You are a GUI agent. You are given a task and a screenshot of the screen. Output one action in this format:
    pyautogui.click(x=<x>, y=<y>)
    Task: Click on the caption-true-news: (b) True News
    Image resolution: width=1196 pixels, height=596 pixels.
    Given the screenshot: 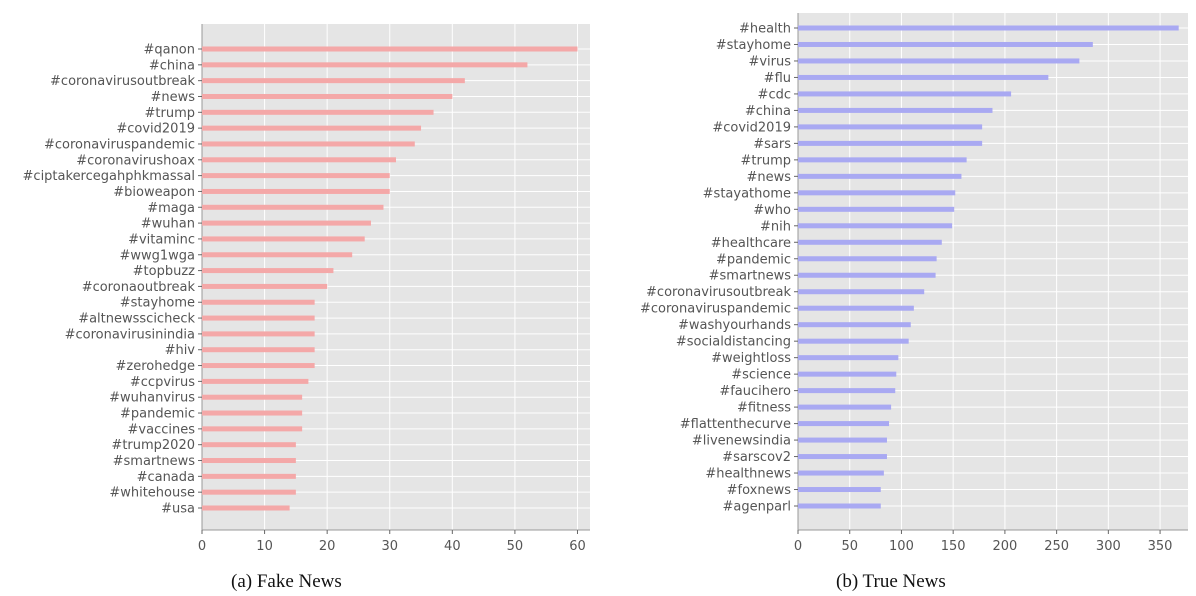 What is the action you would take?
    pyautogui.click(x=891, y=581)
    